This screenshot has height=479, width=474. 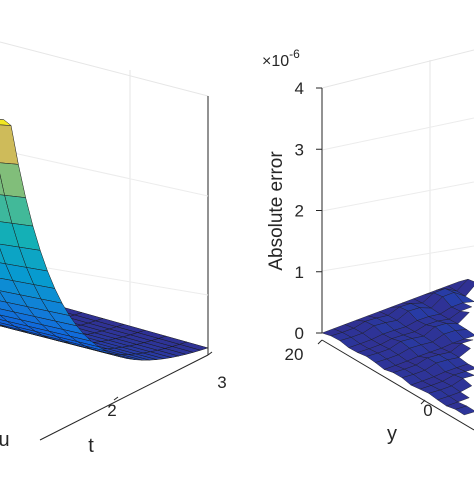 What do you see at coordinates (275, 61) in the screenshot?
I see `right-z-multiplier-base: ×10` at bounding box center [275, 61].